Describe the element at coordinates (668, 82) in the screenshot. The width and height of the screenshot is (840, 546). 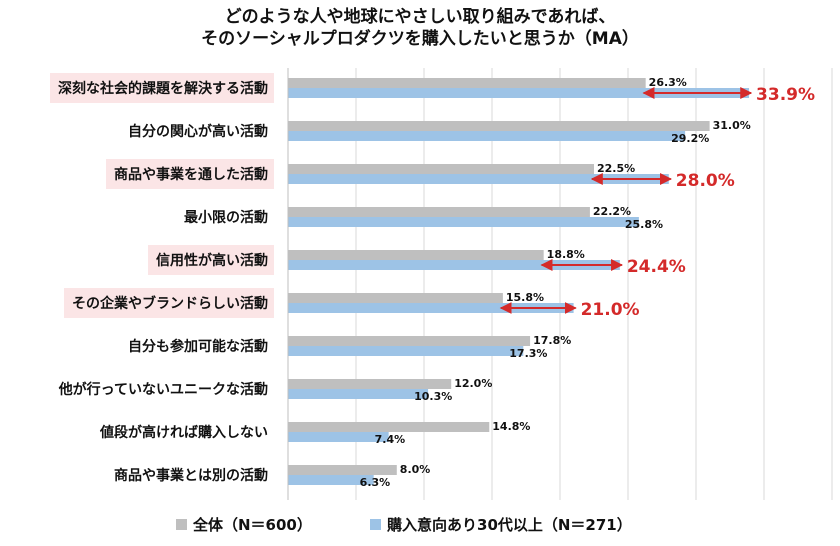
I see `value-label-overall-0: 26.3%` at that location.